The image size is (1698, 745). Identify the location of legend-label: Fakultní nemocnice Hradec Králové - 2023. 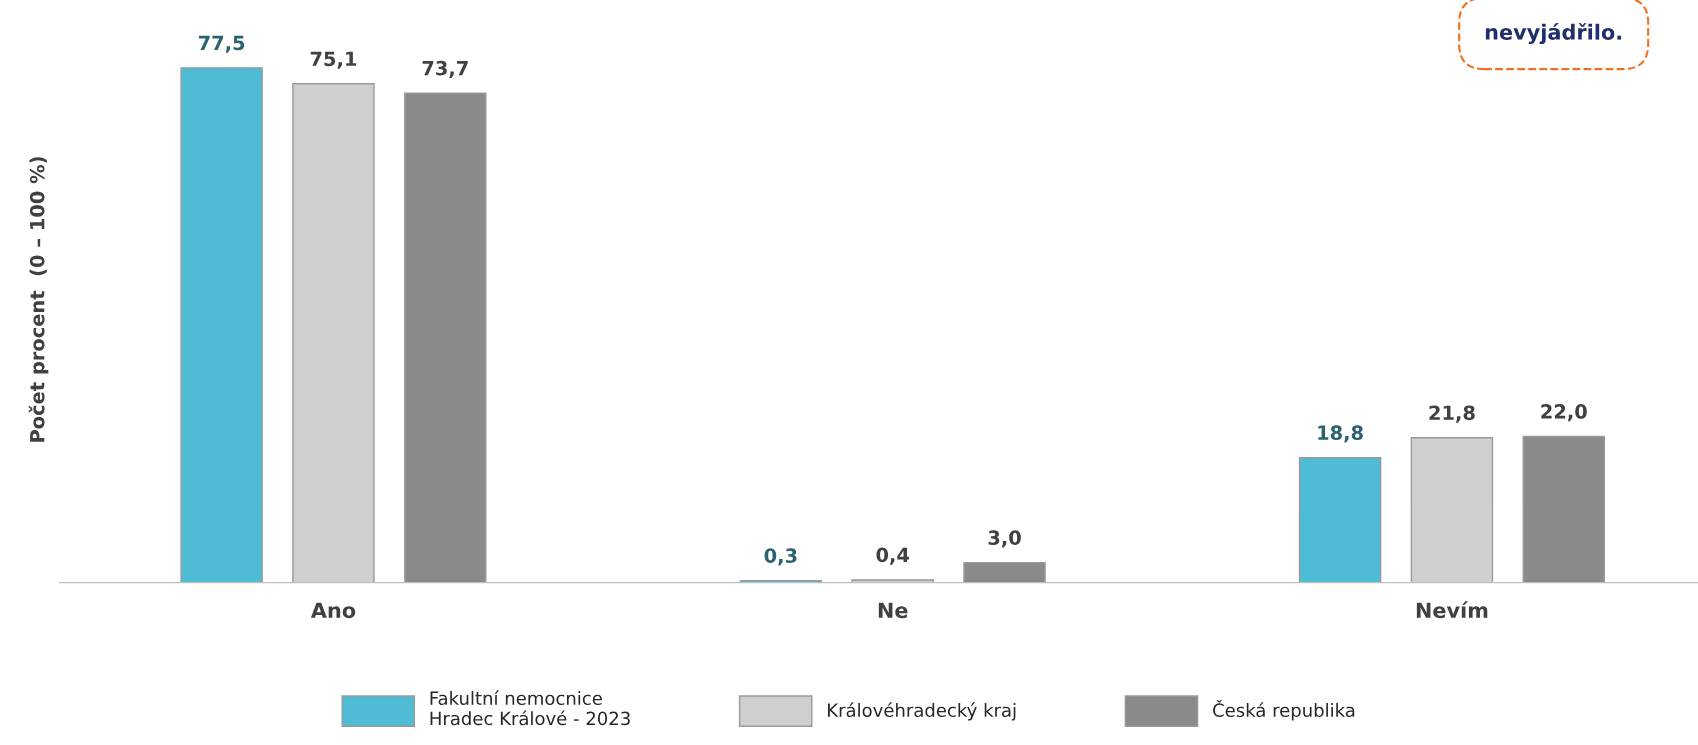
(530, 708).